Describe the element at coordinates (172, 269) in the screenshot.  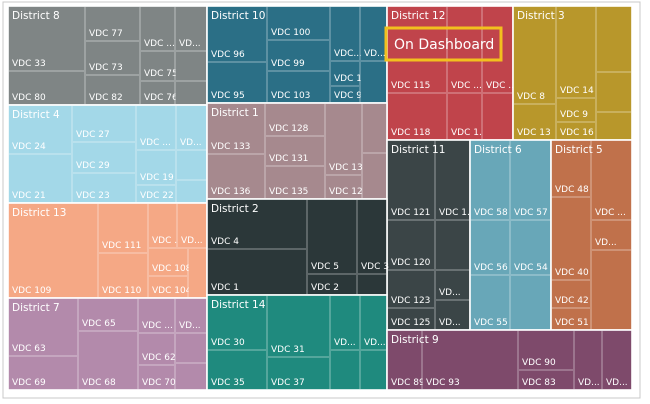
I see `cell-label: VDC 108` at that location.